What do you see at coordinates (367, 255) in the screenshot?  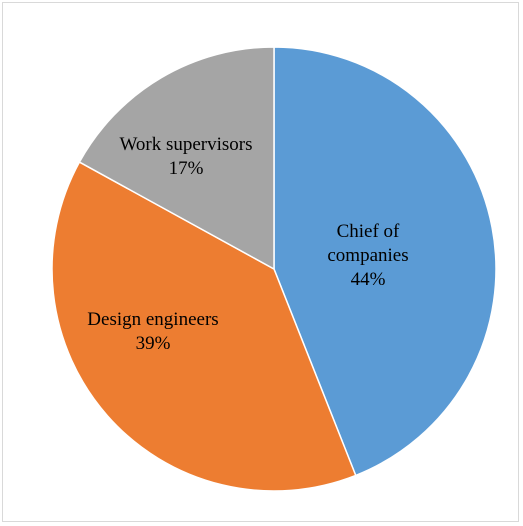 I see `data-label-chief-of-companies: Chief of companies 44%` at bounding box center [367, 255].